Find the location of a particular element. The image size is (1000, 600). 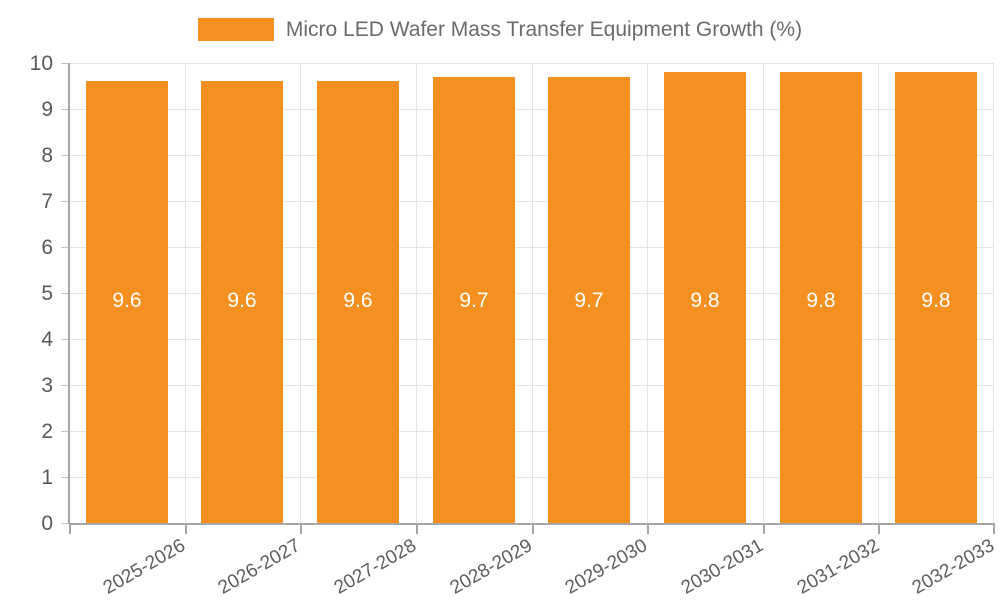

y-axis-tick-label: 10 is located at coordinates (41, 63).